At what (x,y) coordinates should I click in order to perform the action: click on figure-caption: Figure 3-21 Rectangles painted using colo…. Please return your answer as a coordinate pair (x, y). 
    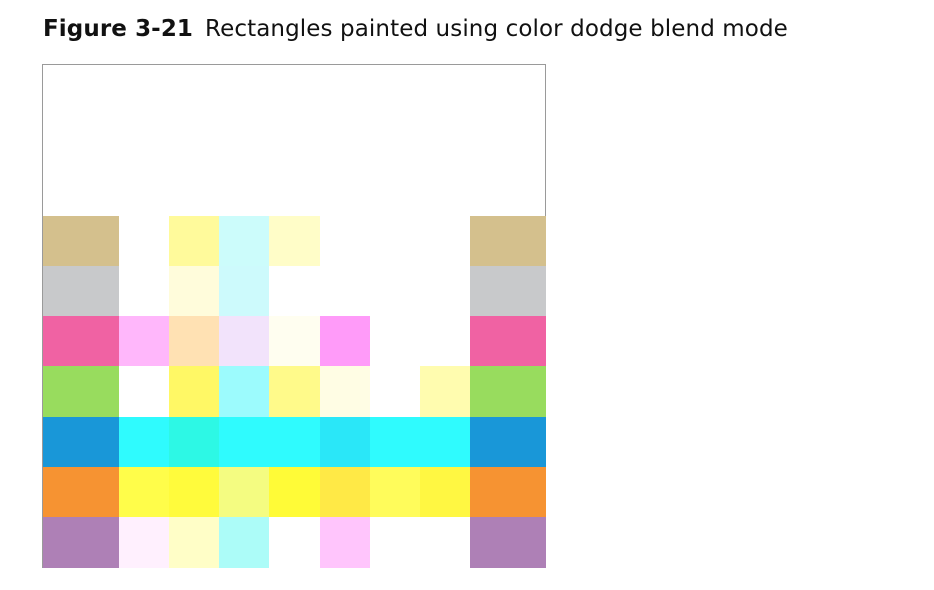
    Looking at the image, I should click on (415, 29).